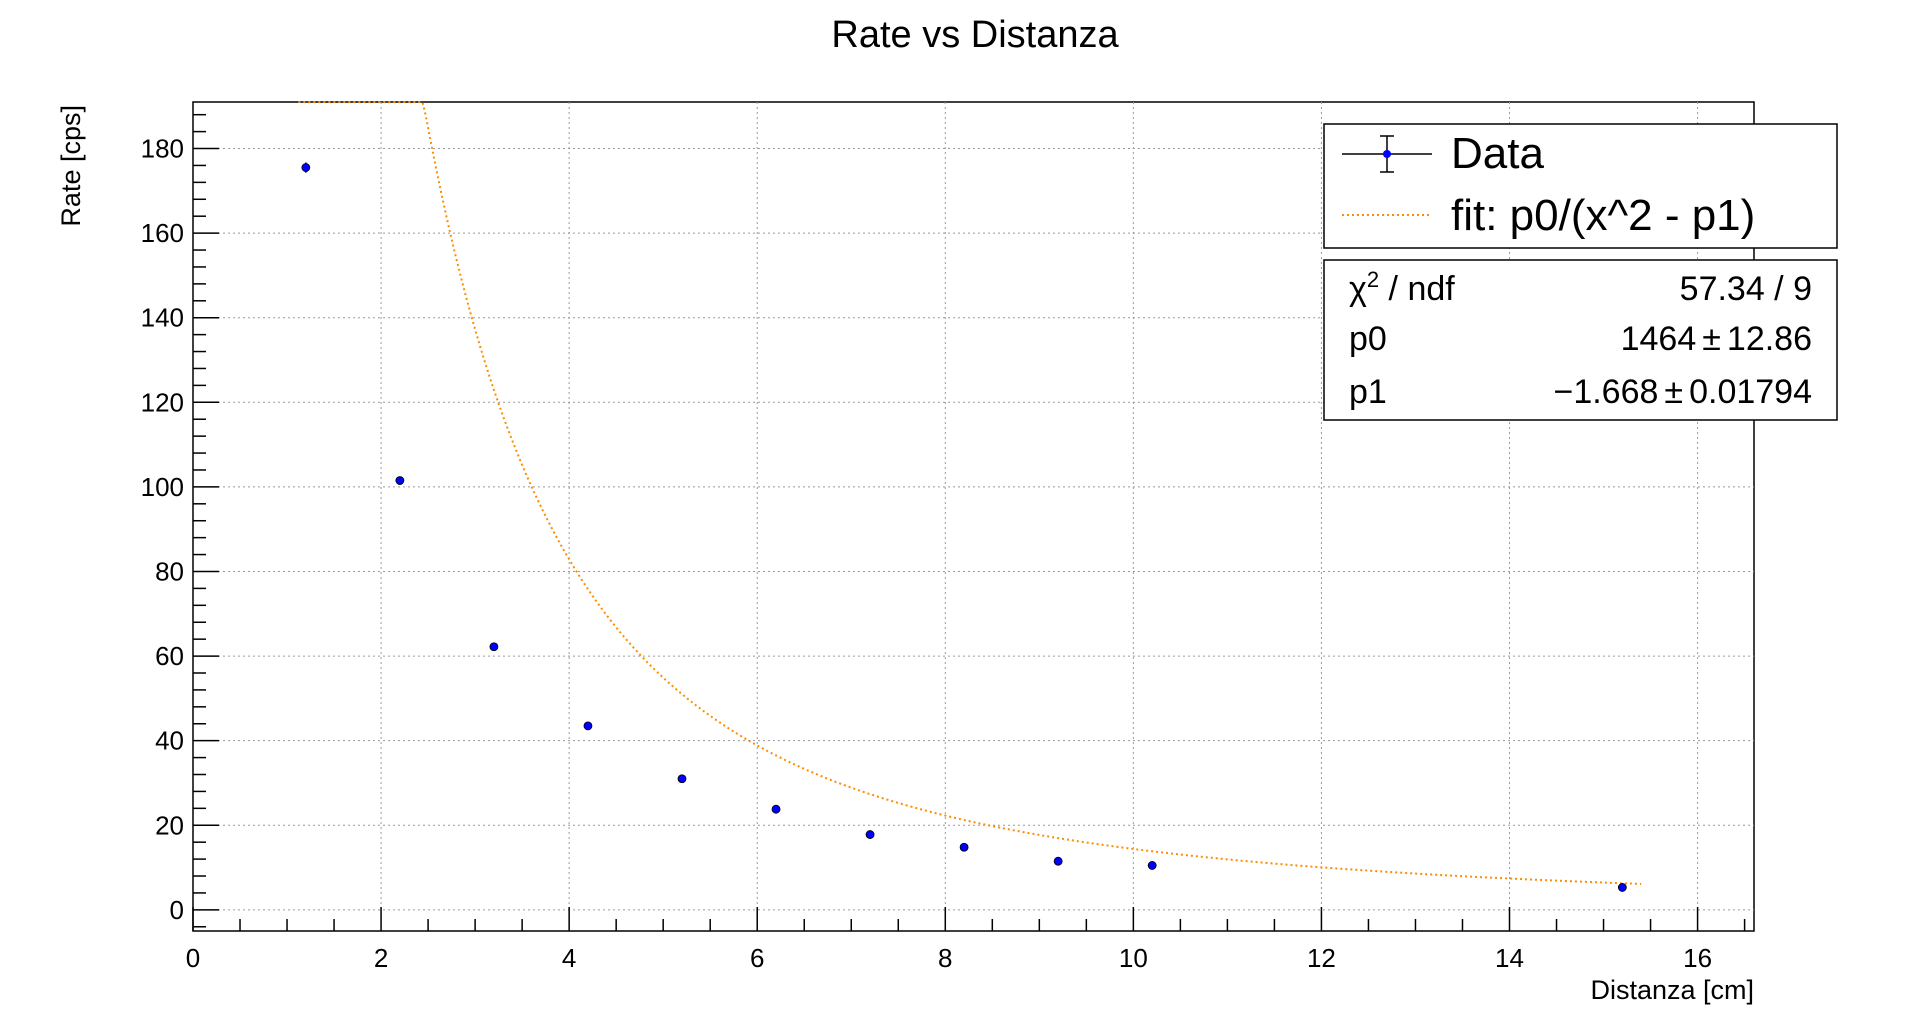 The image size is (1918, 1019). I want to click on x-tick-label: 0, so click(193, 958).